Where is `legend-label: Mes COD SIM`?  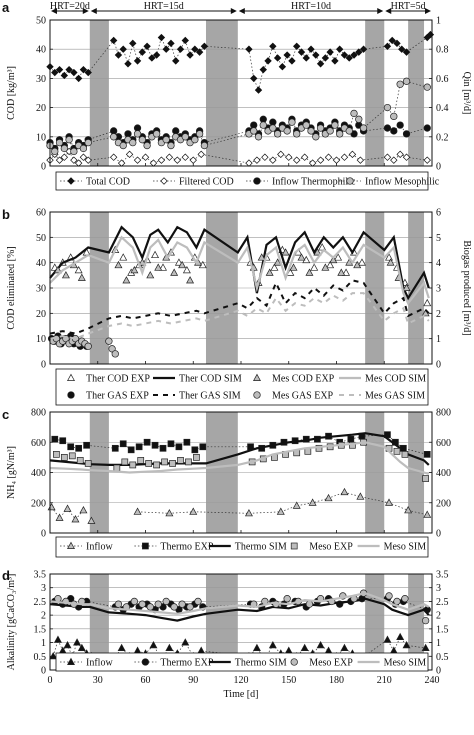 legend-label: Mes COD SIM is located at coordinates (395, 379).